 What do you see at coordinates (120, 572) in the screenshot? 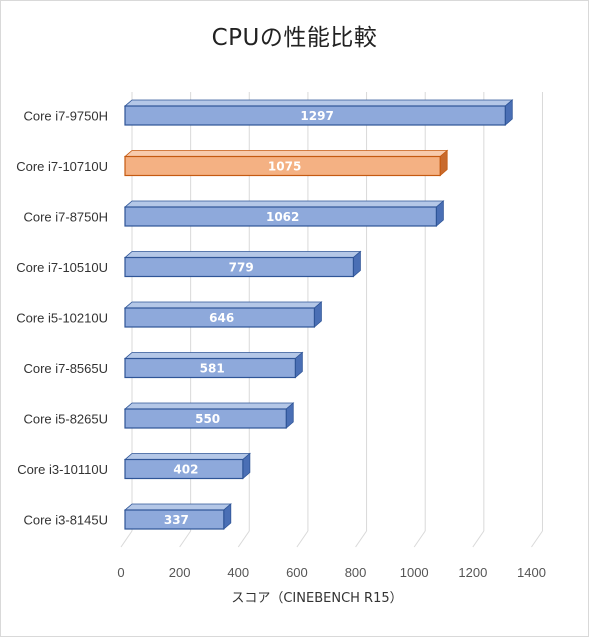
I see `x-tick-label: 0` at bounding box center [120, 572].